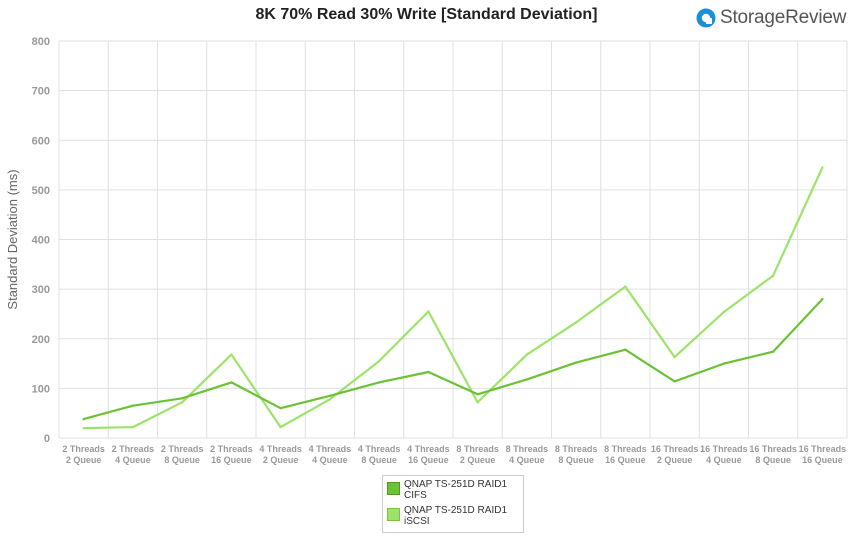 Image resolution: width=853 pixels, height=538 pixels. I want to click on legend-item-cifs: QNAP TS-251D RAID1 CIFS, so click(455, 490).